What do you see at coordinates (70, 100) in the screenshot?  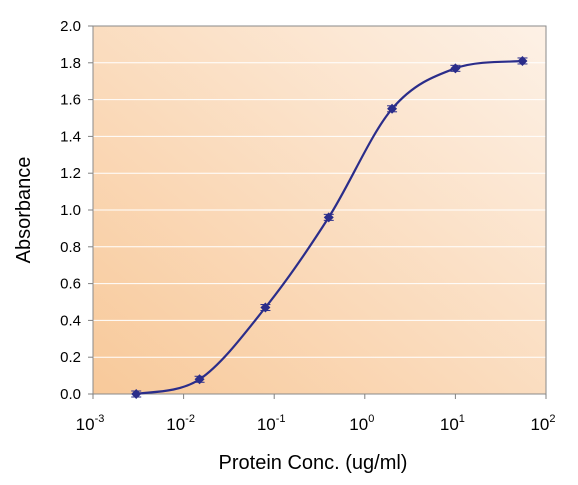 I see `y-tick-label: 1.6` at bounding box center [70, 100].